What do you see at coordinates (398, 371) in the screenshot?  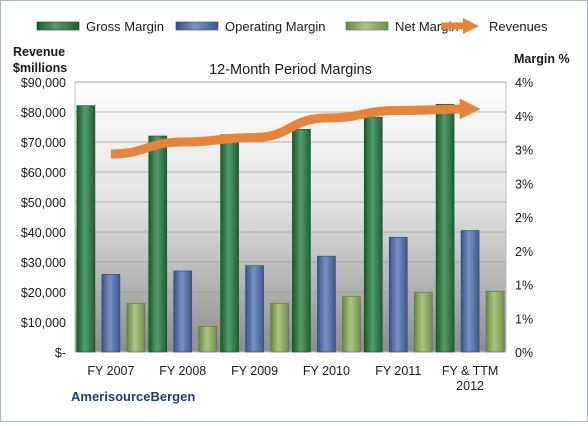 I see `x-tick-label: FY 2011` at bounding box center [398, 371].